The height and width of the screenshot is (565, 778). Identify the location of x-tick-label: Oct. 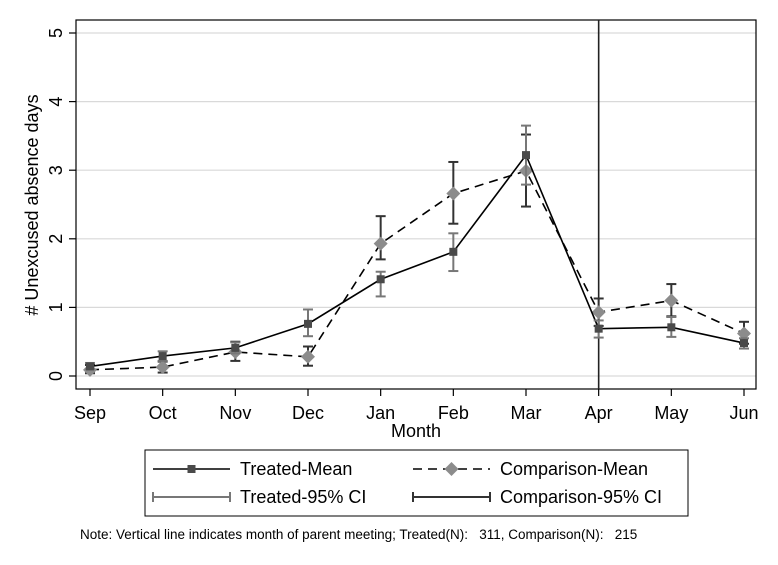
(163, 413).